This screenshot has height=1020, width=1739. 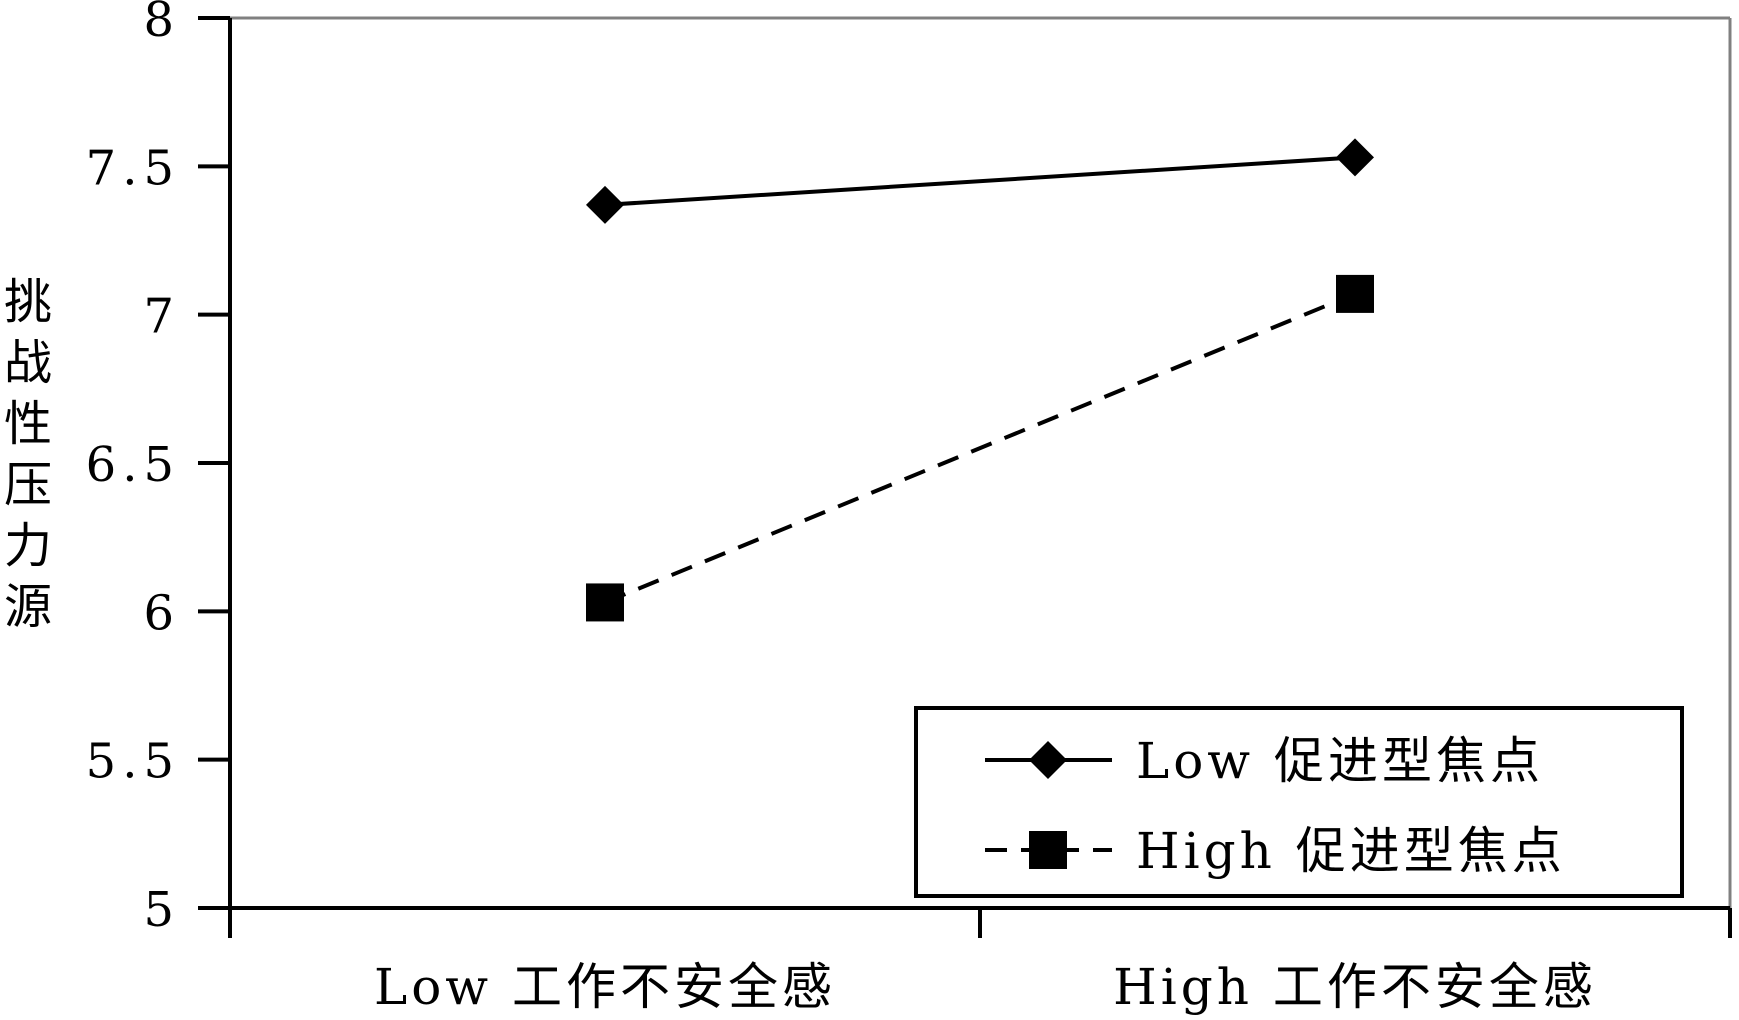 I want to click on legend-item: Low 促进型焦点, so click(x=1264, y=761).